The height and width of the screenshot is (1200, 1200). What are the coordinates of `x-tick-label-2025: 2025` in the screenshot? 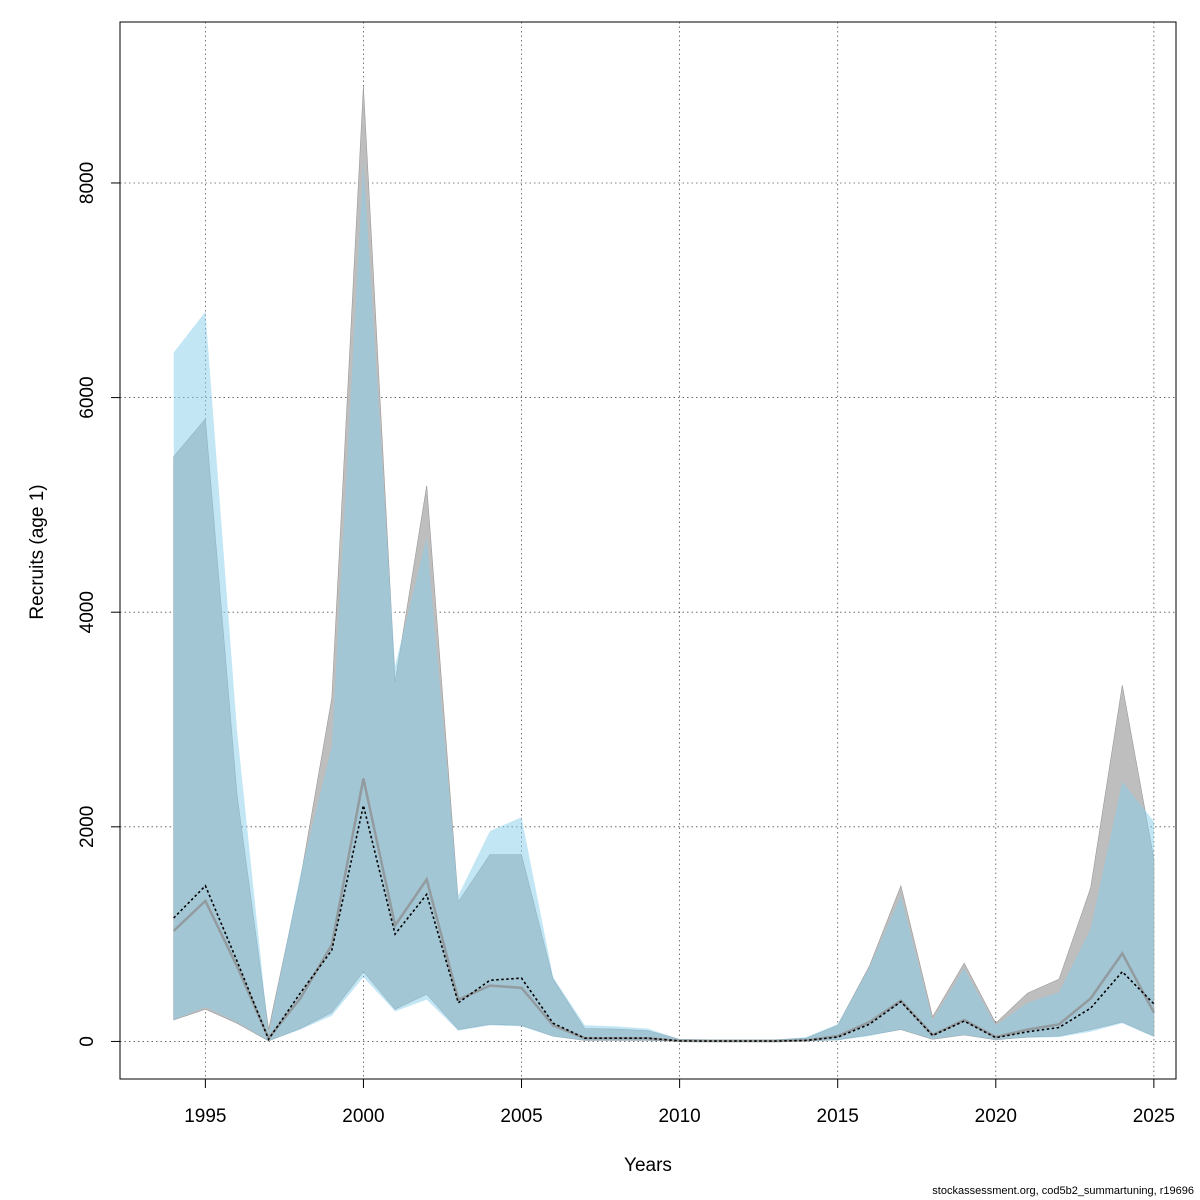 It's located at (1154, 1116).